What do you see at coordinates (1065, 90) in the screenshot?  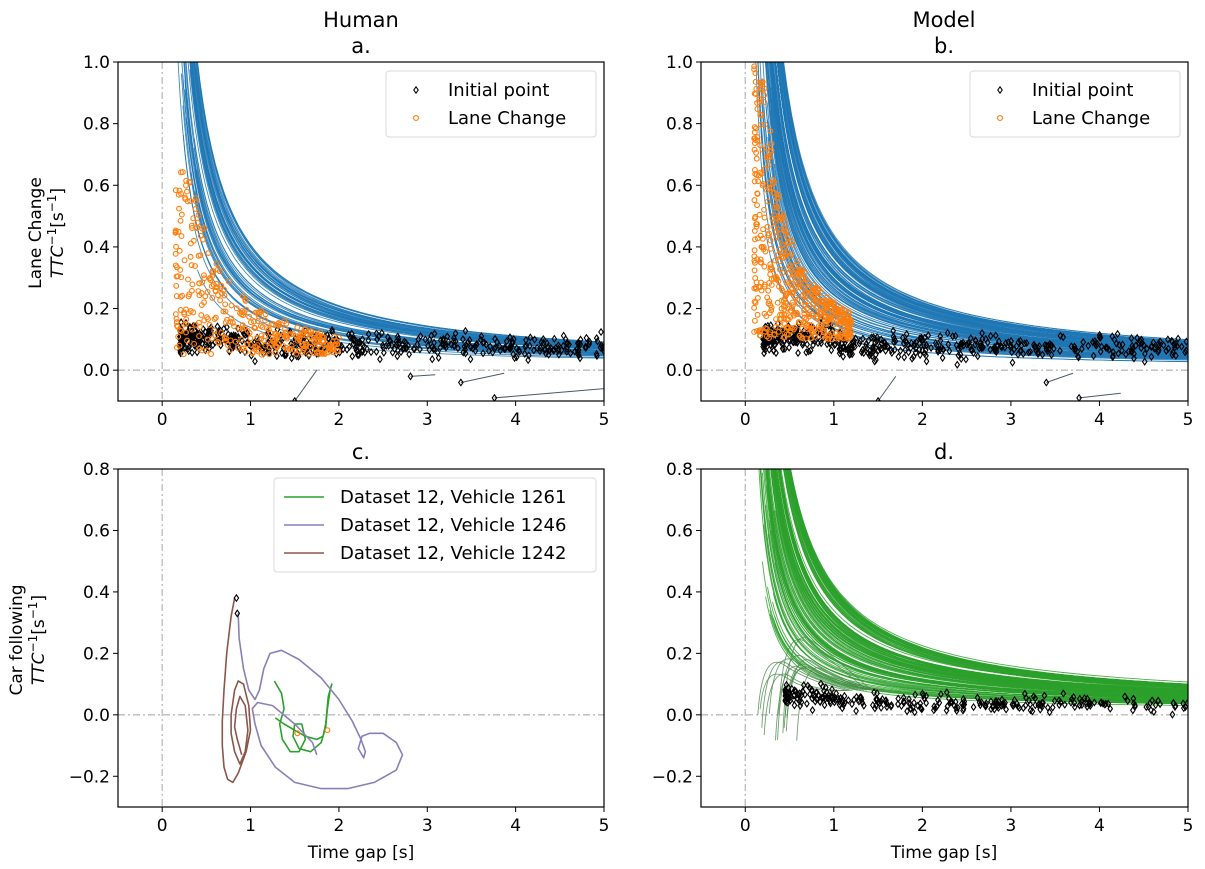 I see `legend-item: Initial point` at bounding box center [1065, 90].